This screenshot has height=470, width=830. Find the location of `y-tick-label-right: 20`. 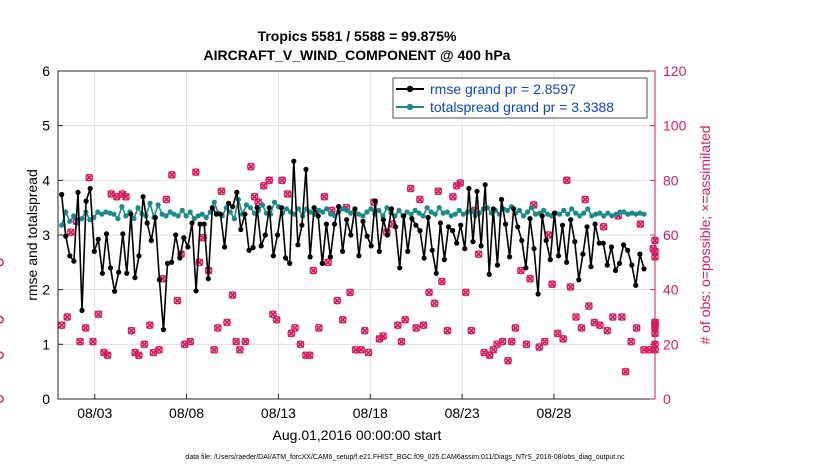

y-tick-label-right: 20 is located at coordinates (671, 344).